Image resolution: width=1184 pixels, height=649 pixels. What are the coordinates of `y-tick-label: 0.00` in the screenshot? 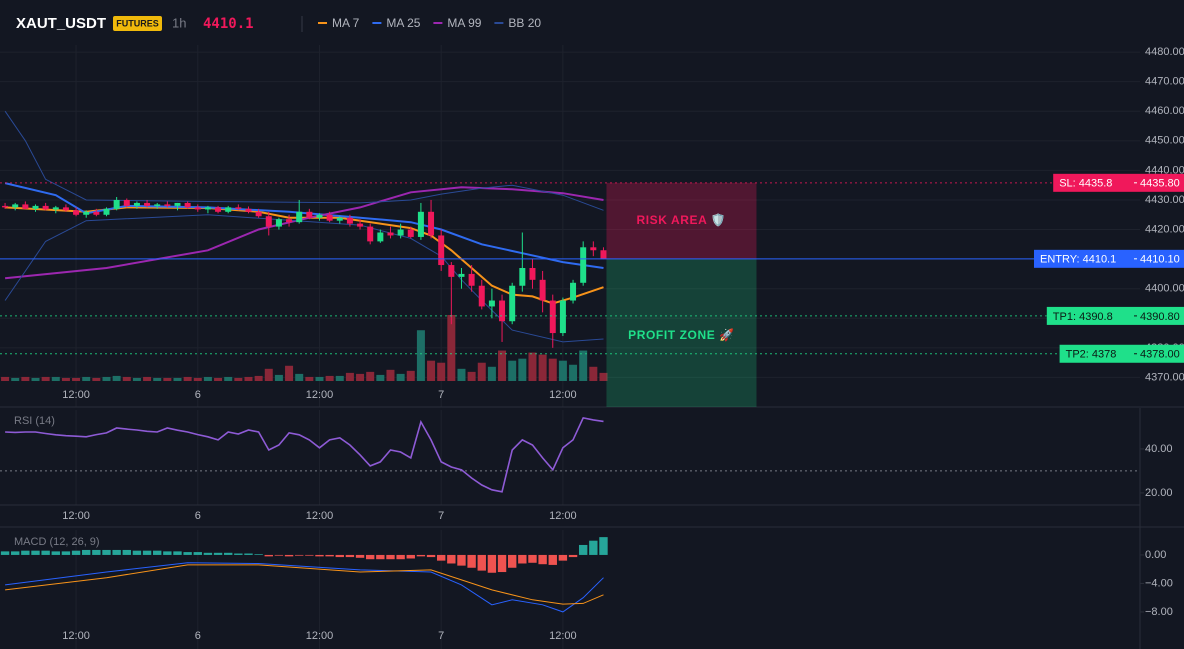 It's located at (1155, 555).